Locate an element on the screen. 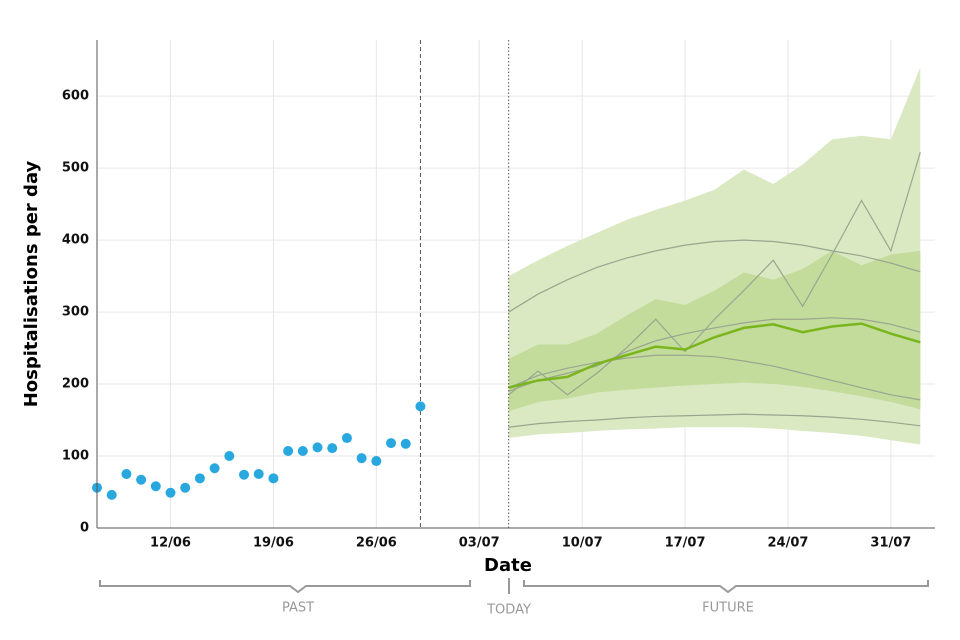 The image size is (960, 640). y-tick-label: 100 is located at coordinates (75, 456).